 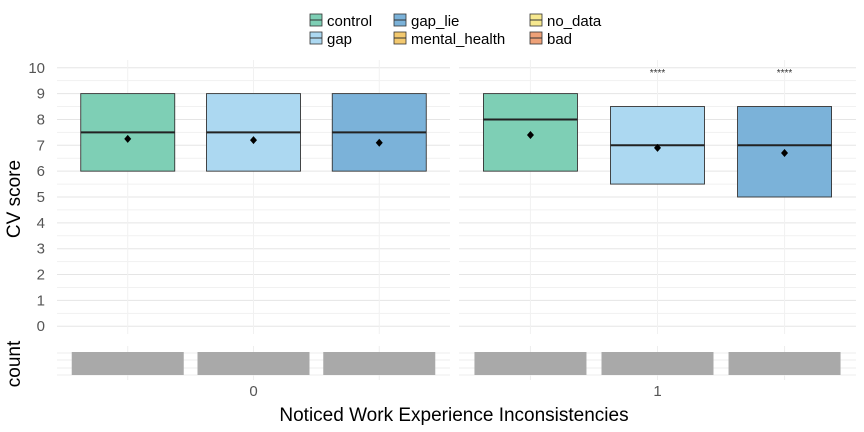 What do you see at coordinates (41, 326) in the screenshot?
I see `y-tick-label: 0` at bounding box center [41, 326].